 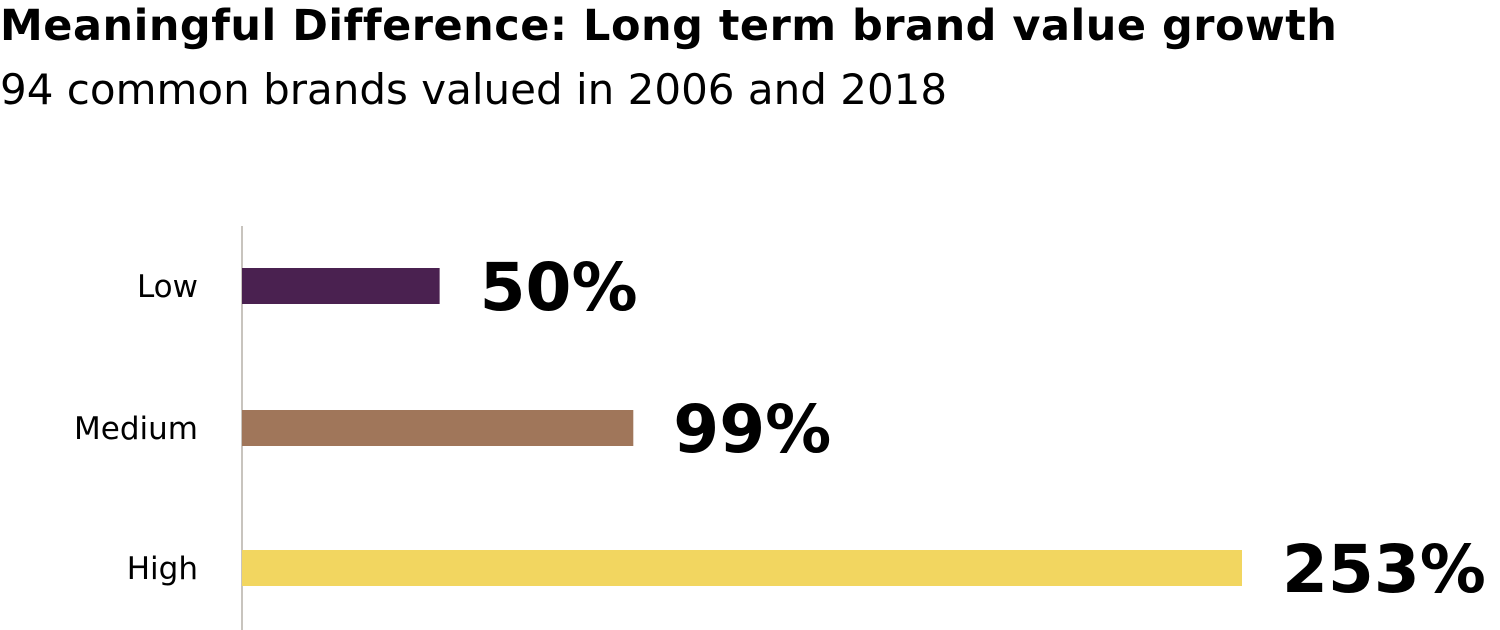 What do you see at coordinates (752, 429) in the screenshot?
I see `value-label-medium: 99%` at bounding box center [752, 429].